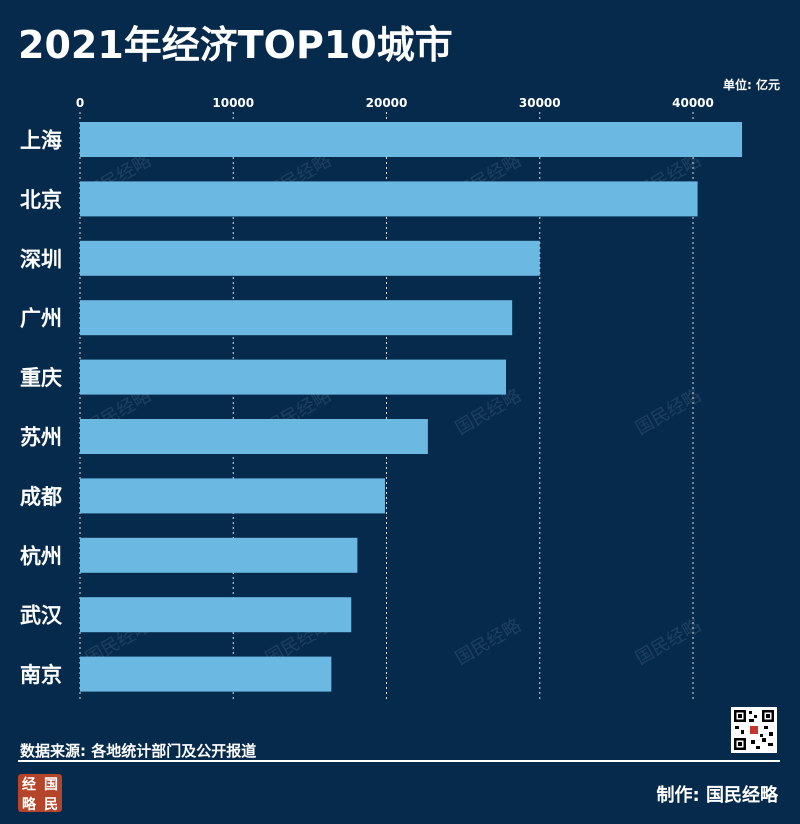 The height and width of the screenshot is (824, 800). Describe the element at coordinates (138, 751) in the screenshot. I see `source-note: 数据来源: 各地统计部门及公开报道` at that location.